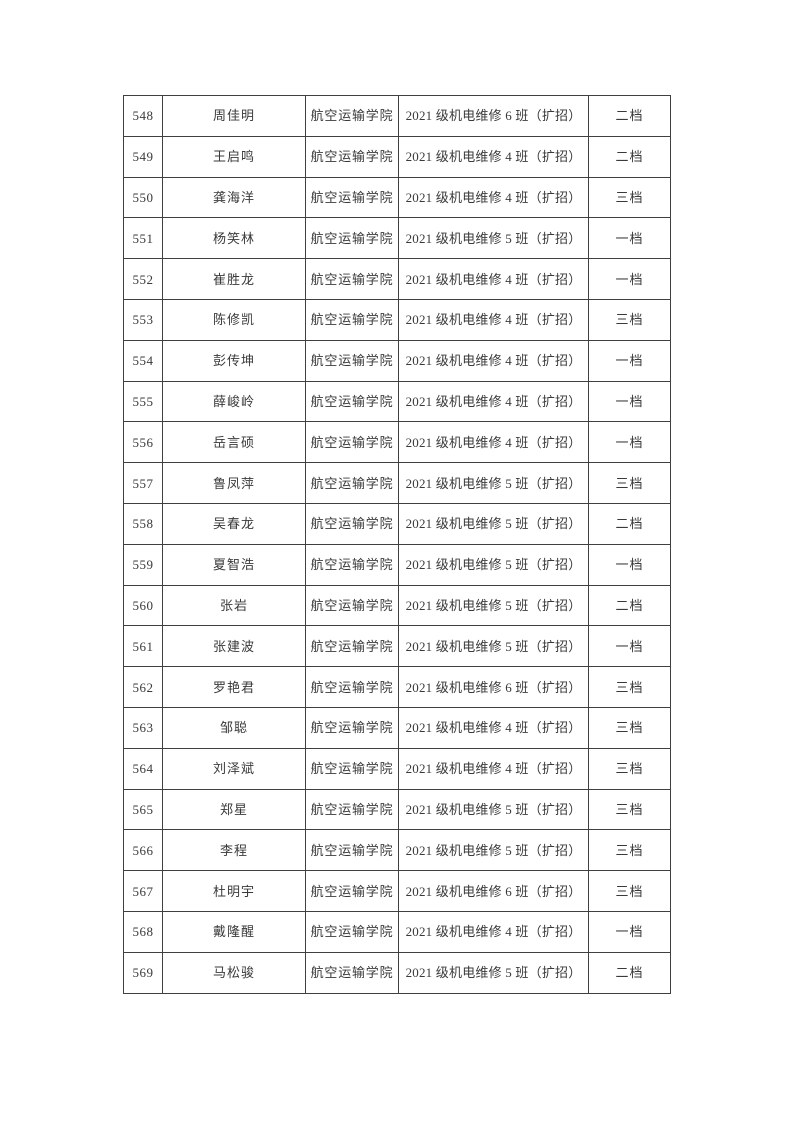  Describe the element at coordinates (143, 116) in the screenshot. I see `cell-number: 548` at that location.